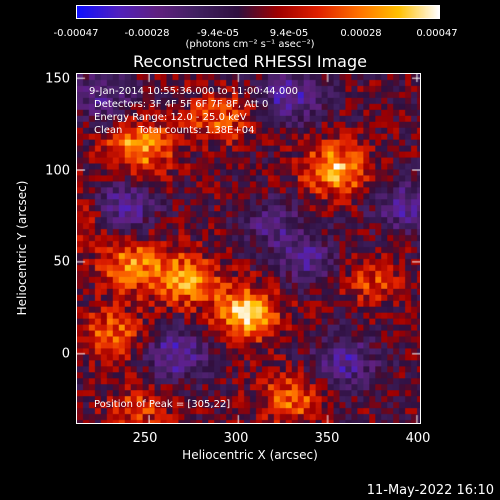  Describe the element at coordinates (250, 61) in the screenshot. I see `plot-title: Reconstructed RHESSI Image` at that location.